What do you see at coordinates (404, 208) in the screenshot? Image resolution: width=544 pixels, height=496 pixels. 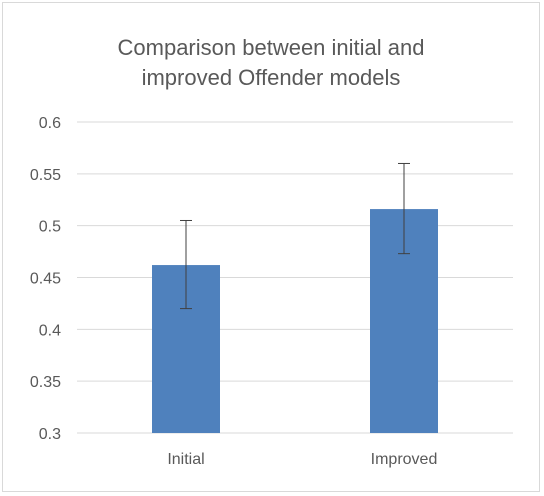 I see `error-bar-improved` at bounding box center [404, 208].